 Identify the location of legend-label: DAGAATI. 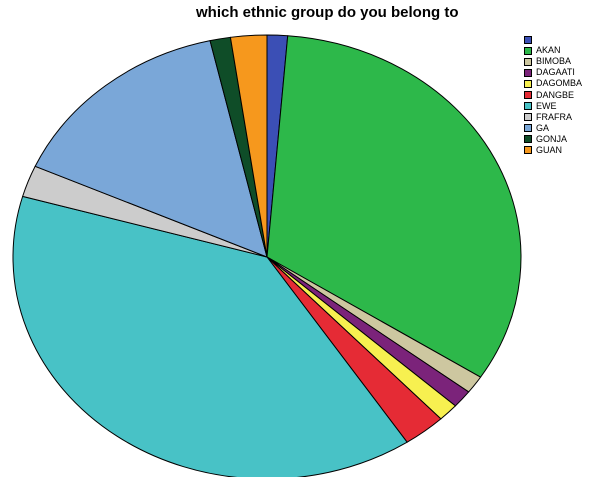
(555, 72).